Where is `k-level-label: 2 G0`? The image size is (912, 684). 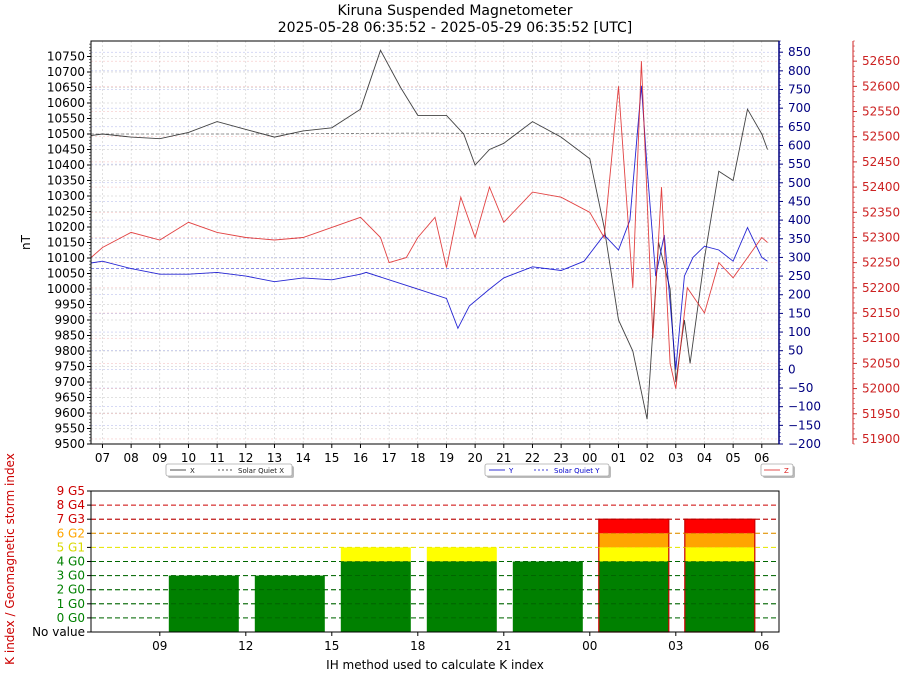 k-level-label: 2 G0 is located at coordinates (71, 590).